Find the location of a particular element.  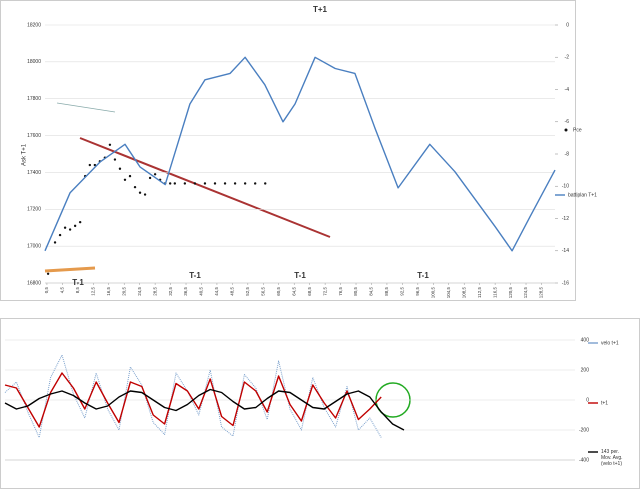

y-tick-label: 400 is located at coordinates (585, 340).